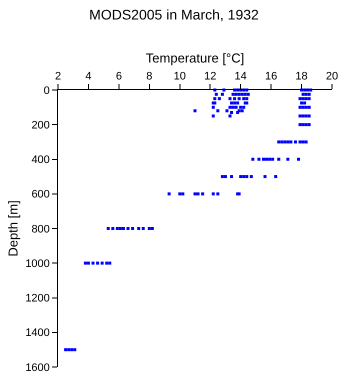  Describe the element at coordinates (40, 160) in the screenshot. I see `y-tick-label: 400` at that location.